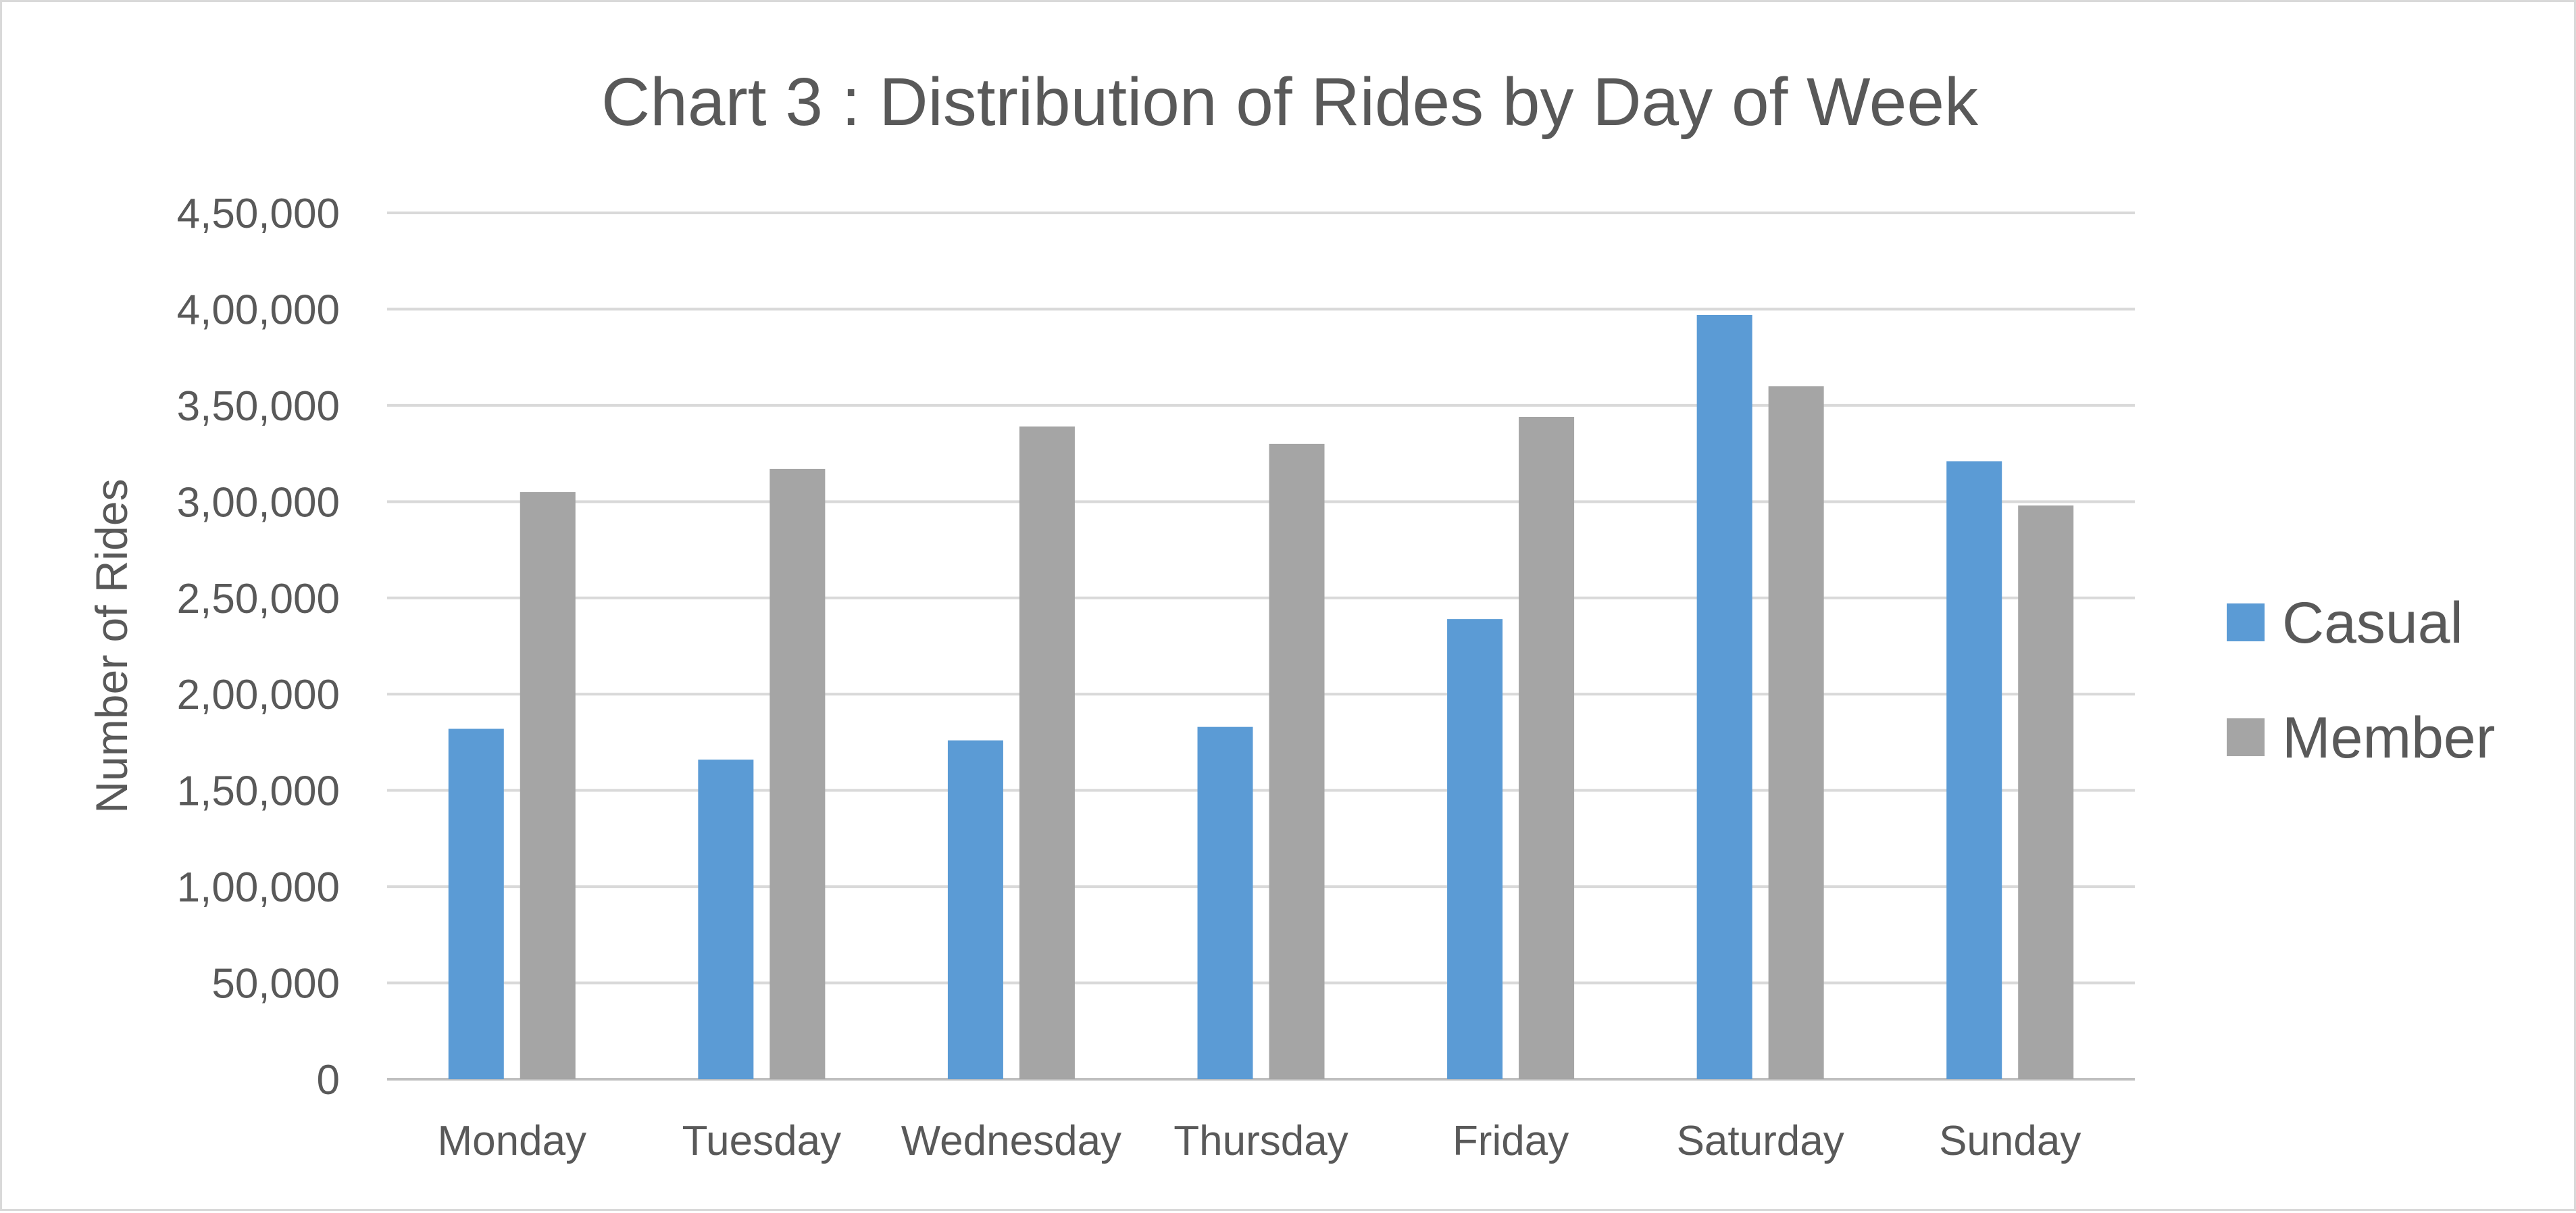 The image size is (2576, 1213). Describe the element at coordinates (1796, 732) in the screenshot. I see `bar-member-saturday` at that location.